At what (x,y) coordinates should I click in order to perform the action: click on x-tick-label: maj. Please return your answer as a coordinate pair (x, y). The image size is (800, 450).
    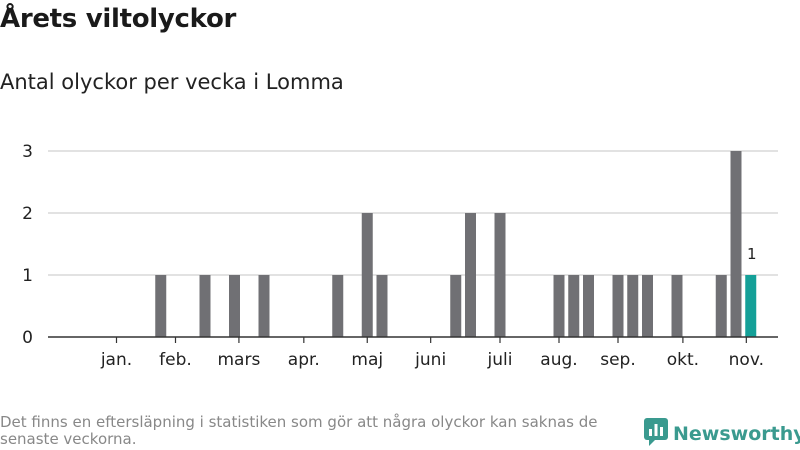
    Looking at the image, I should click on (367, 360).